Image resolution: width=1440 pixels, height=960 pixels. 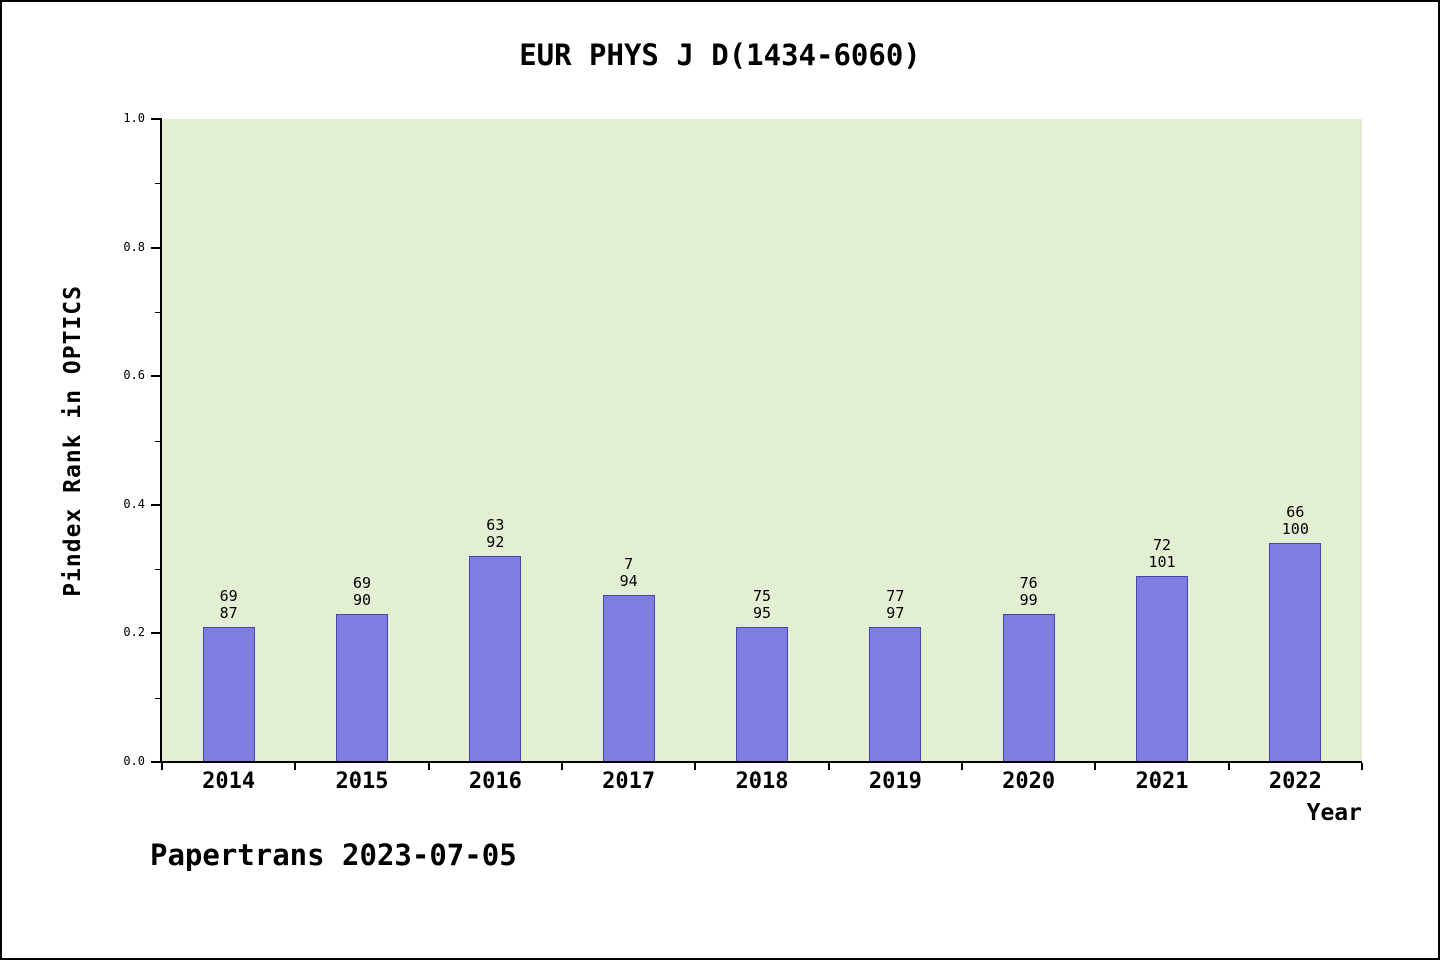 What do you see at coordinates (1162, 562) in the screenshot?
I see `bar-label-total-2021: 101` at bounding box center [1162, 562].